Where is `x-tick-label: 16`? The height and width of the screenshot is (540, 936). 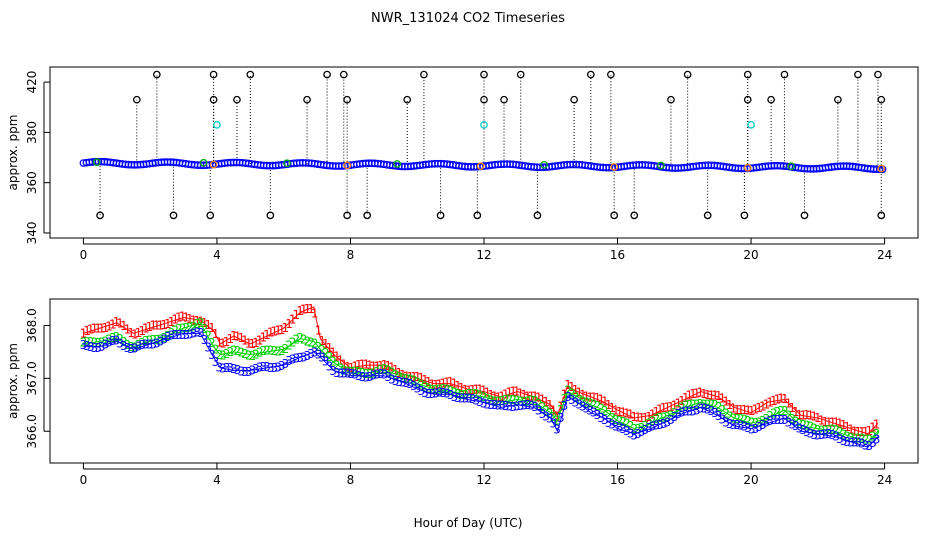 x-tick-label: 16 is located at coordinates (617, 255).